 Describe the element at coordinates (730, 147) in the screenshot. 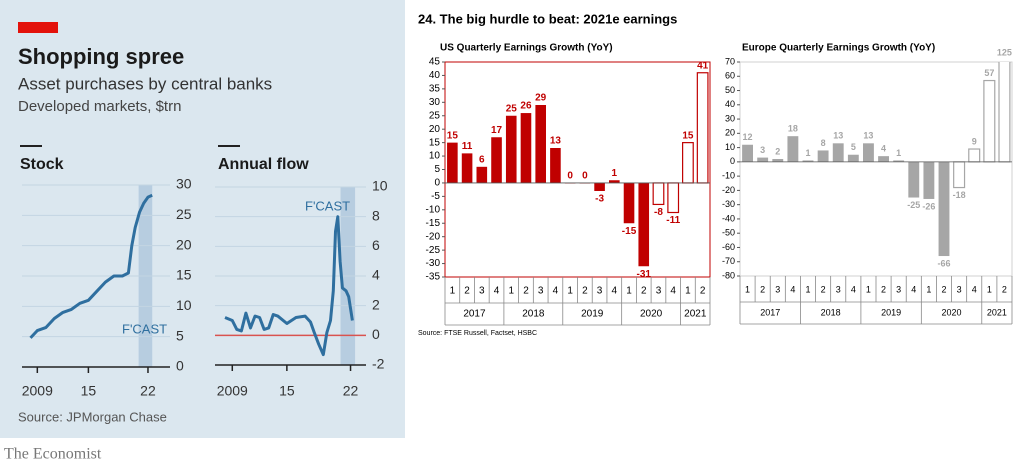

I see `y-tick-label: 10` at that location.